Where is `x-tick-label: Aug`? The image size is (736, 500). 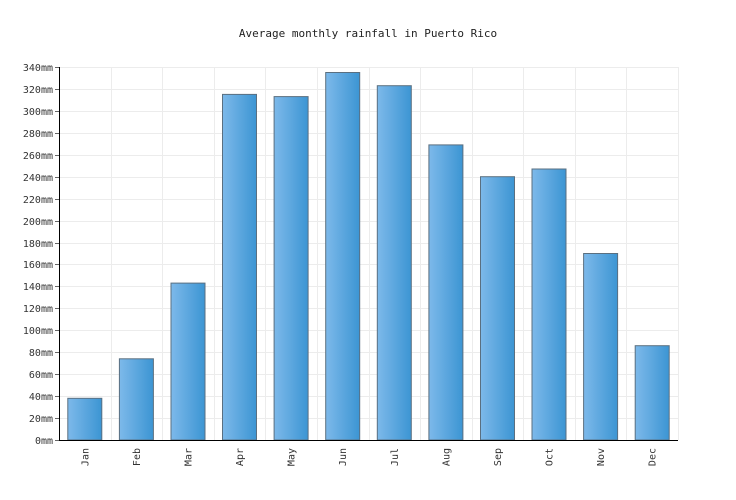
x-tick-label: Aug is located at coordinates (446, 457).